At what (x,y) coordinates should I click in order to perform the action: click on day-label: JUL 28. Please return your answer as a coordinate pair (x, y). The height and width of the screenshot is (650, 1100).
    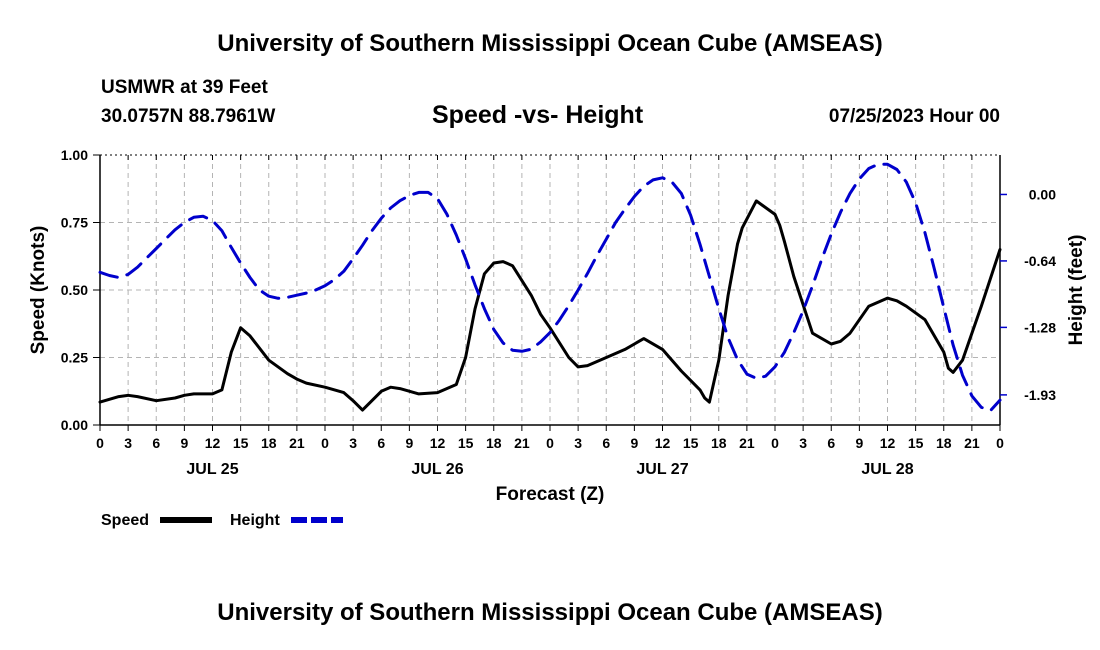
    Looking at the image, I should click on (887, 469).